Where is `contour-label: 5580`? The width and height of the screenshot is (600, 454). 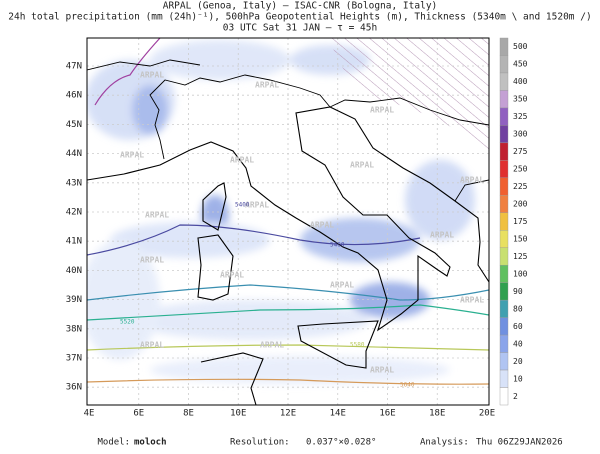
contour-label: 5580 is located at coordinates (357, 345).